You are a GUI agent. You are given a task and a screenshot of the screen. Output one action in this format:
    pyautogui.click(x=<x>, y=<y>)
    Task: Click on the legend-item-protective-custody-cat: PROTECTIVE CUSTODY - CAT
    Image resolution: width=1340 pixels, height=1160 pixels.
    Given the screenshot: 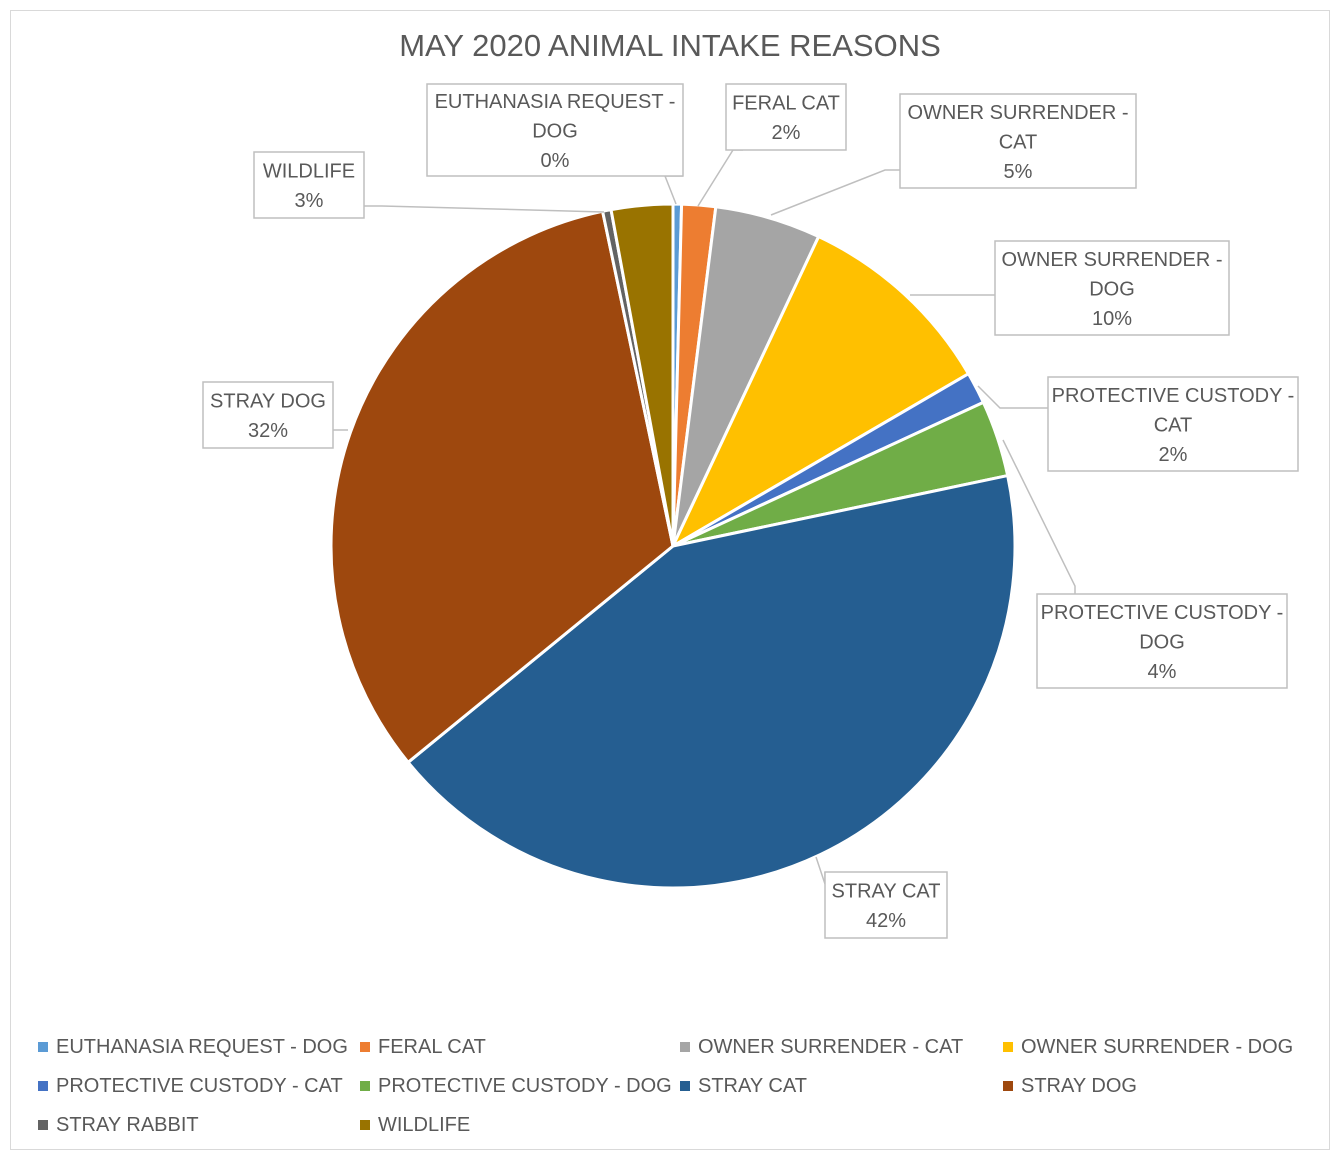 What is the action you would take?
    pyautogui.click(x=190, y=1086)
    